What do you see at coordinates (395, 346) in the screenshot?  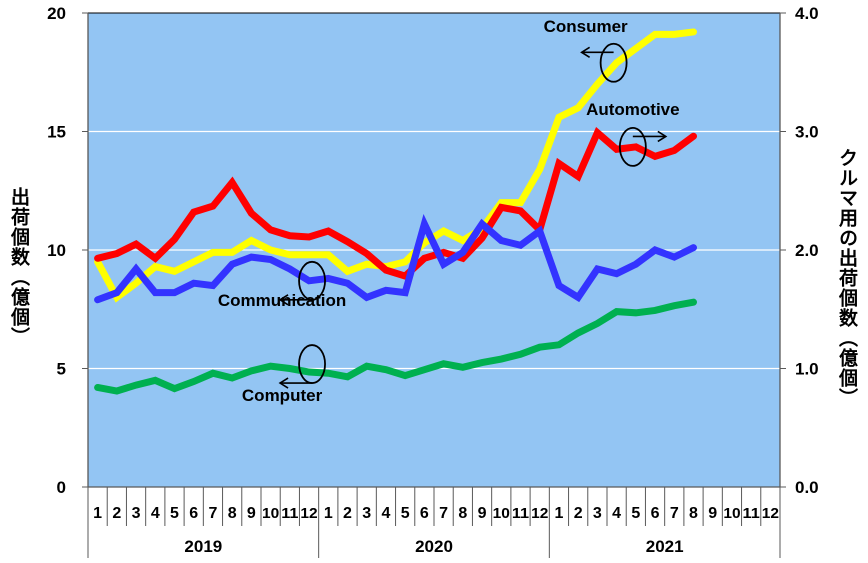 I see `series-line-computer` at bounding box center [395, 346].